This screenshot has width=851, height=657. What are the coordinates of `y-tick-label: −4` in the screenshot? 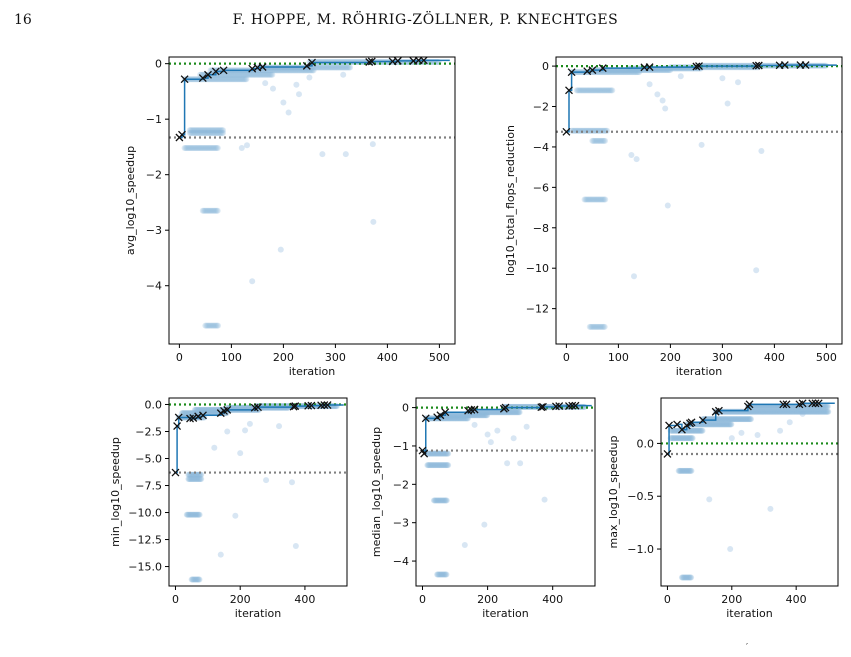 It's located at (401, 561).